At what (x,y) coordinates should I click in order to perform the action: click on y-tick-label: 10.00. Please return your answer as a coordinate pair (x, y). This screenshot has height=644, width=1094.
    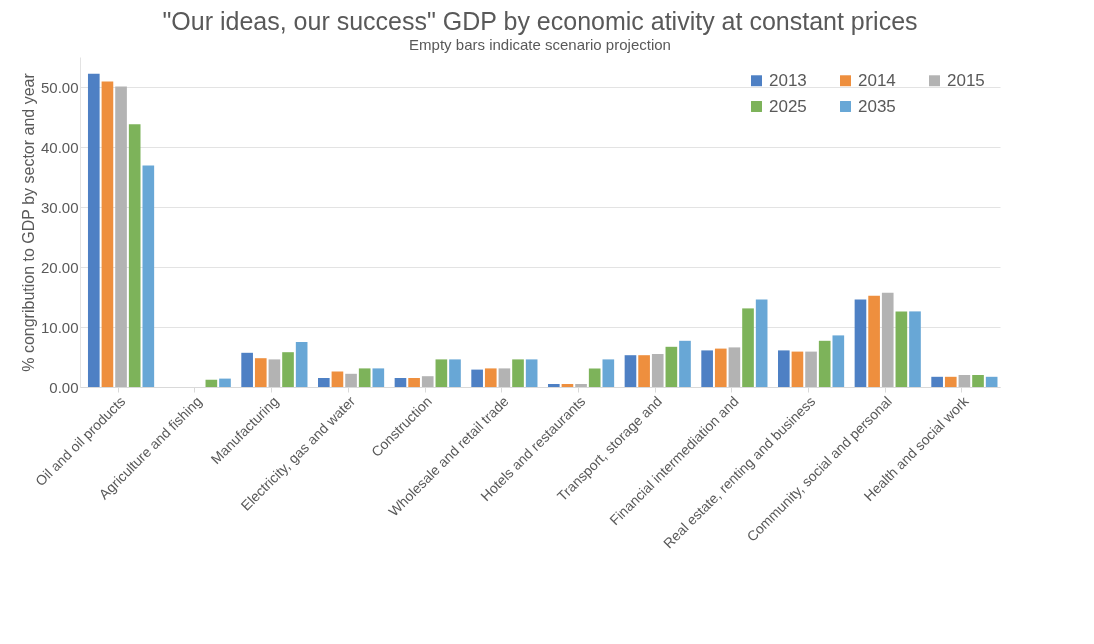
    Looking at the image, I should click on (59, 327).